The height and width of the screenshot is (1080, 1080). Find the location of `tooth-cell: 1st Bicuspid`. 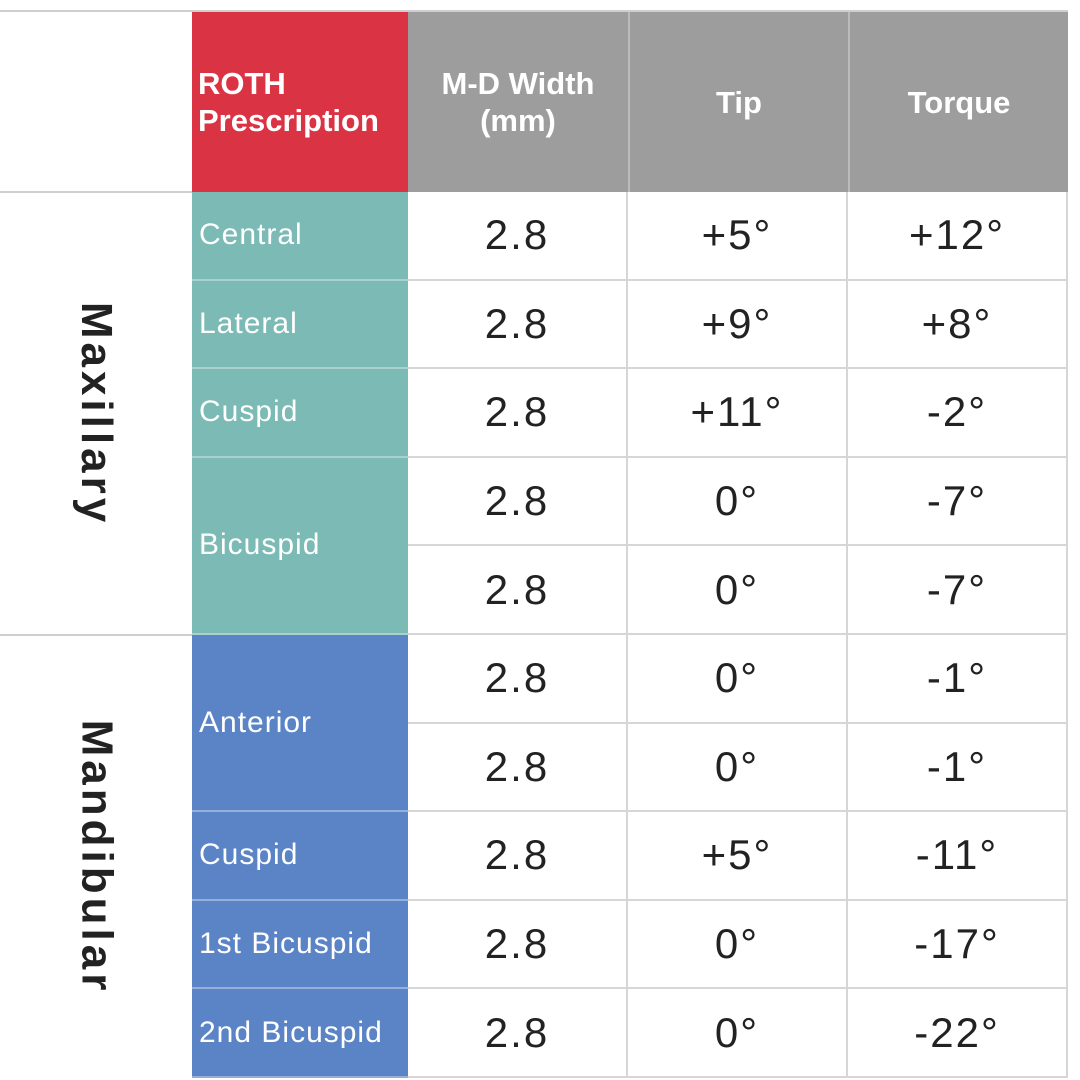

tooth-cell: 1st Bicuspid is located at coordinates (300, 945).